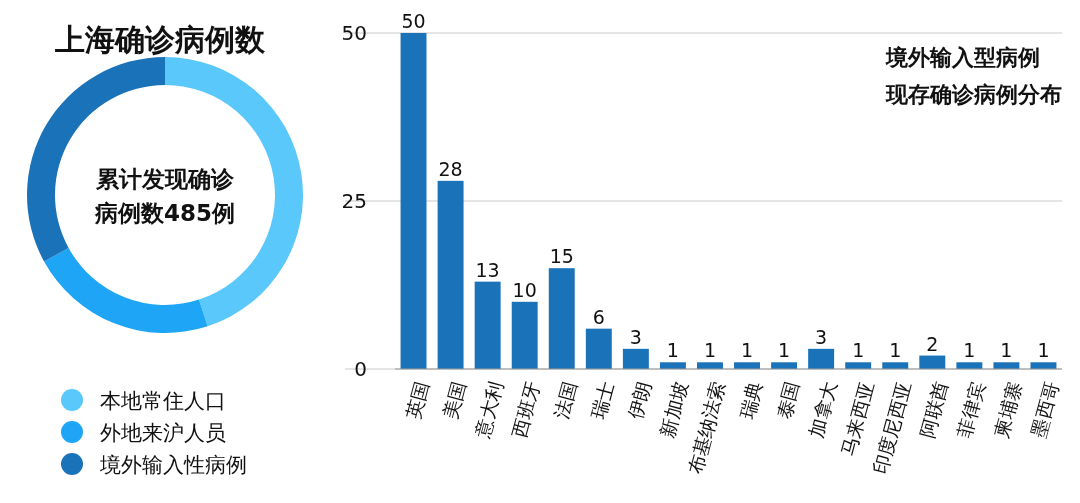 The image size is (1080, 503). Describe the element at coordinates (417, 400) in the screenshot. I see `x-tick-label: 英国` at that location.